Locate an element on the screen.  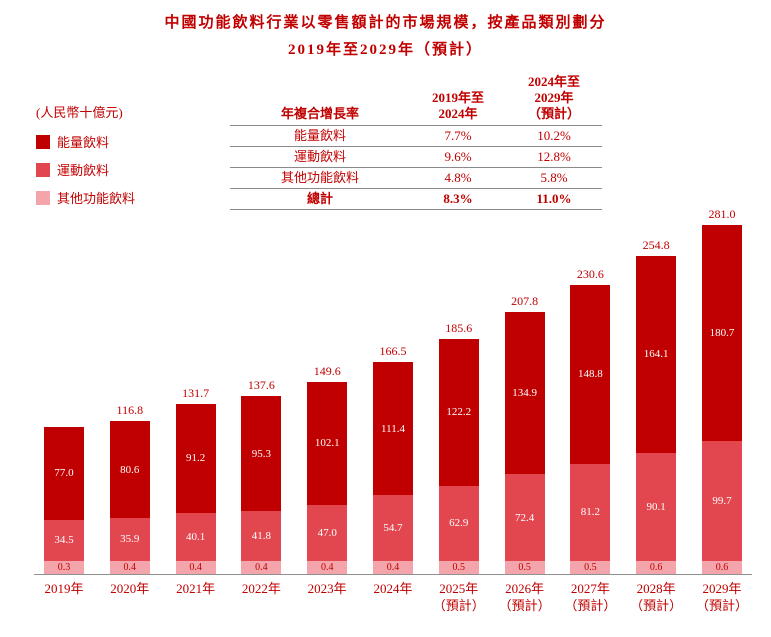
legend-label-energy: 能量飲料 is located at coordinates (83, 142).